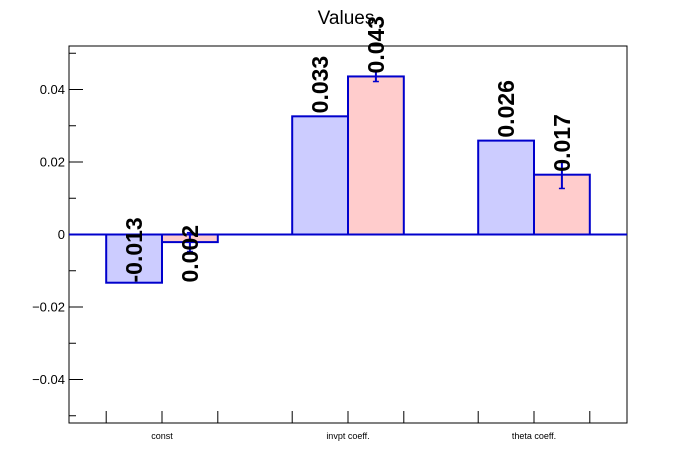 The height and width of the screenshot is (472, 696). What do you see at coordinates (52, 162) in the screenshot?
I see `y-tick-label: 0.02` at bounding box center [52, 162].